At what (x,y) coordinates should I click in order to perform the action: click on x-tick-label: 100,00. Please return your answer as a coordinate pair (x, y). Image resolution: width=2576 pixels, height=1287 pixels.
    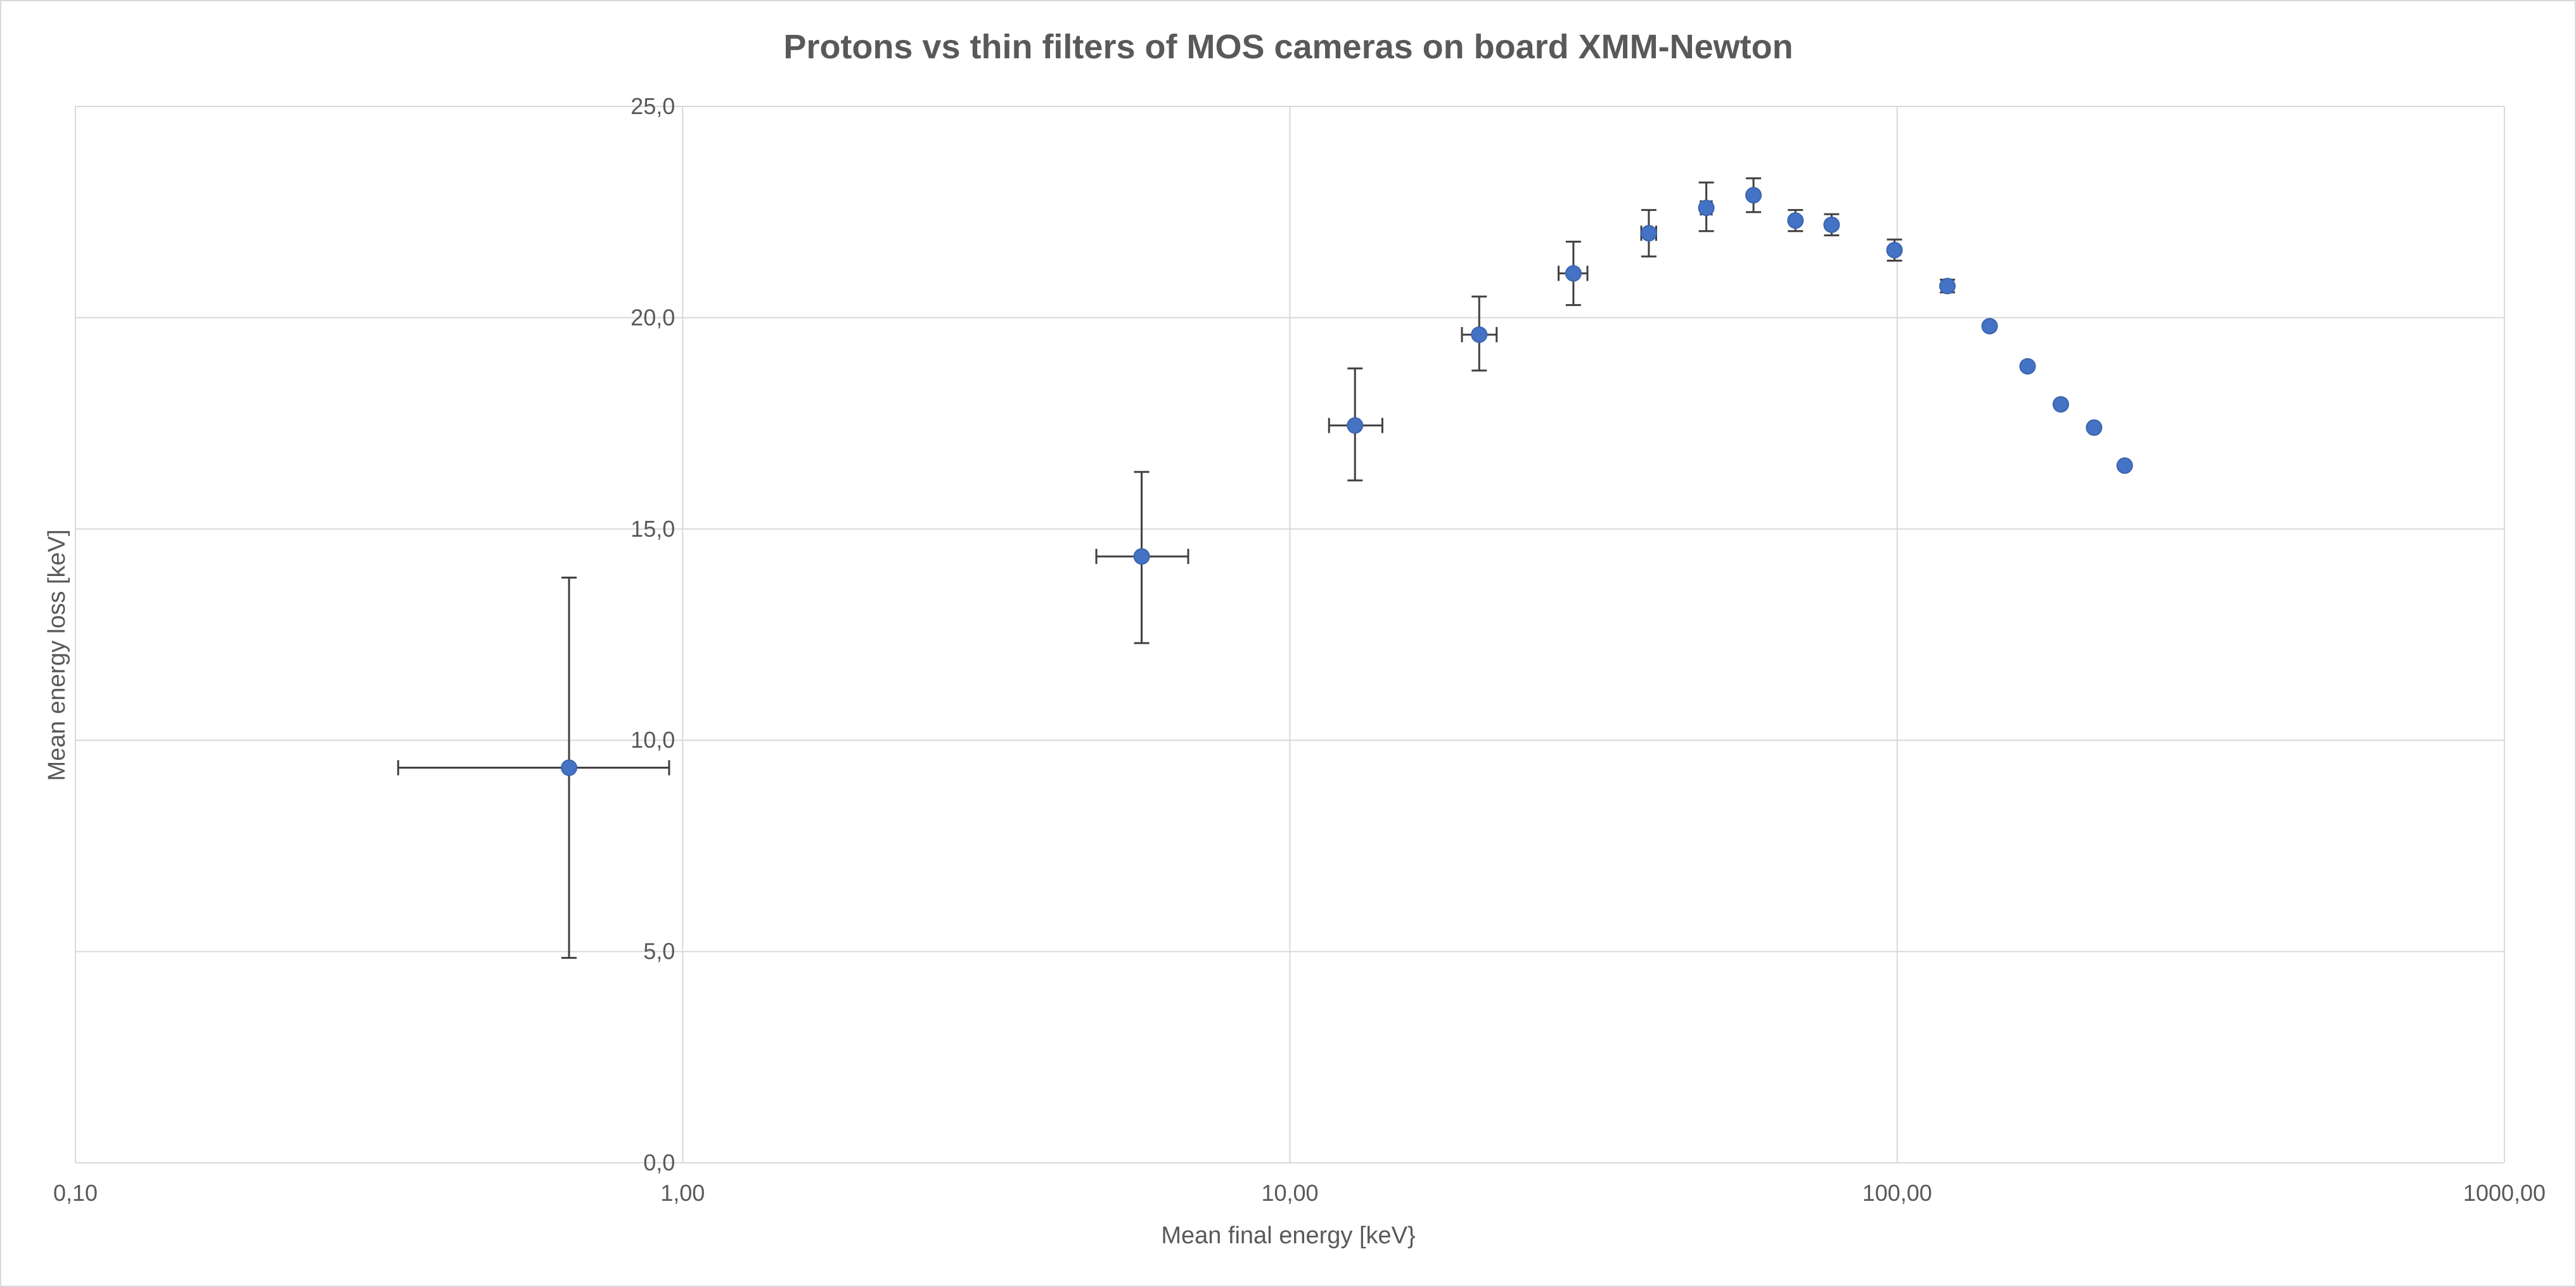
    Looking at the image, I should click on (1897, 1193).